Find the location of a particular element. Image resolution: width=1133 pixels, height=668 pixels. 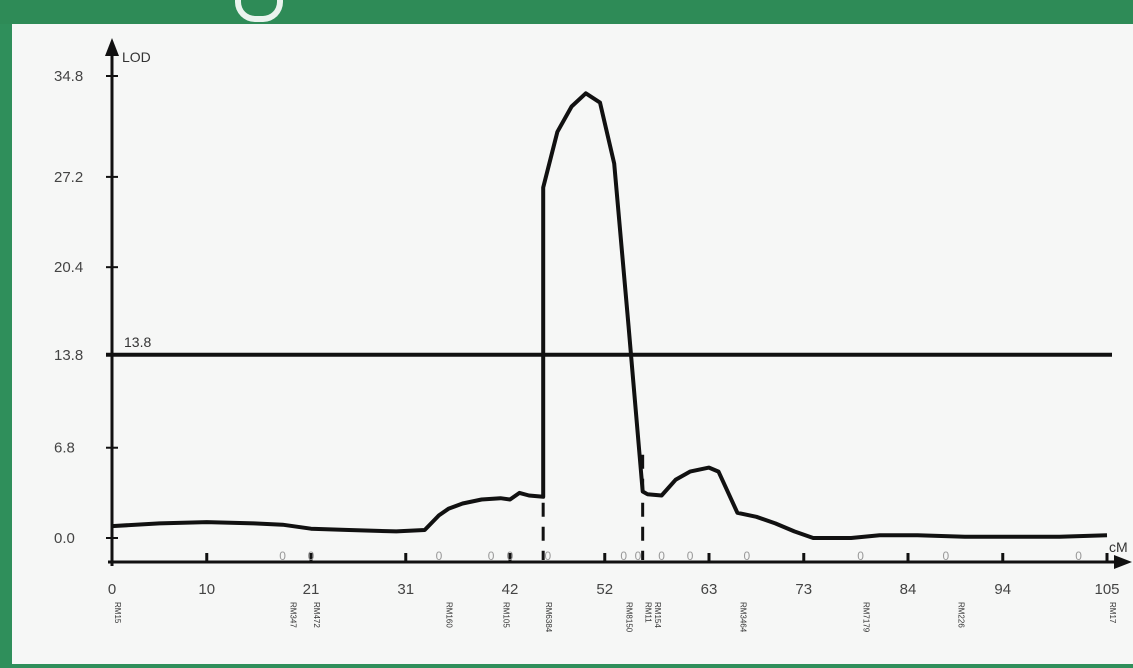

marker-label: RM11 is located at coordinates (648, 612).